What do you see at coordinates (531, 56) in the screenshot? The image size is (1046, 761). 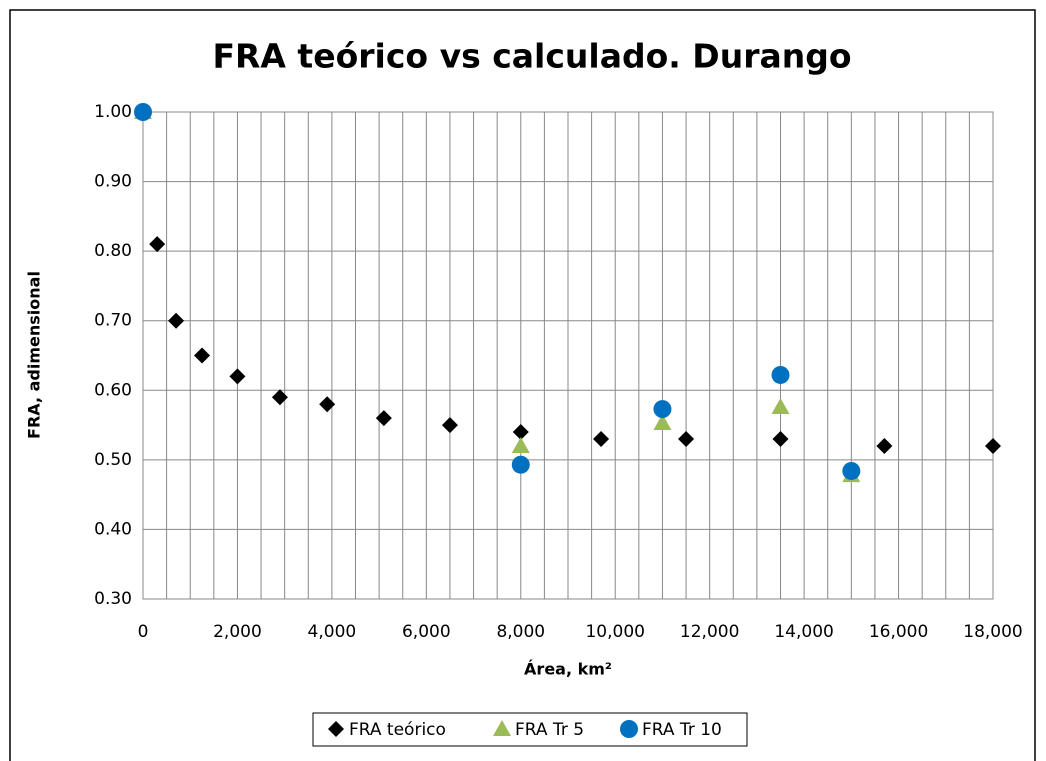 I see `chart-title: FRA teórico vs calculado. Durango` at bounding box center [531, 56].